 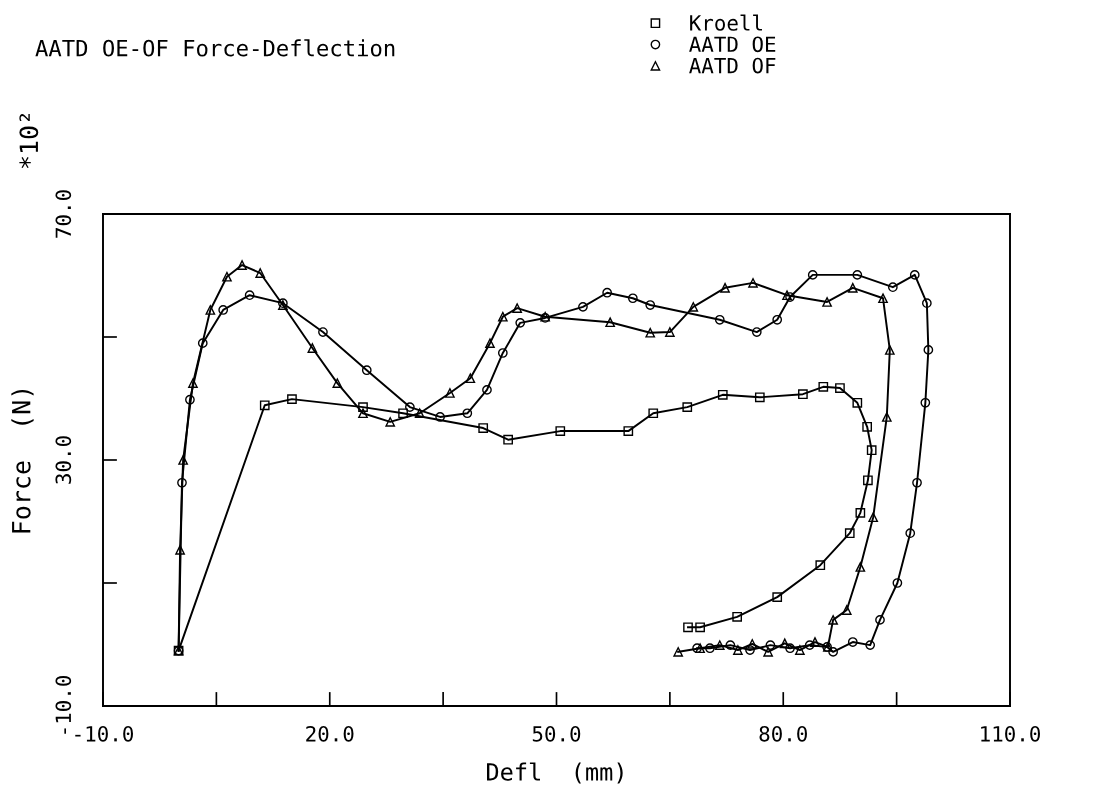 What do you see at coordinates (556, 733) in the screenshot?
I see `x-tick-label: 50.0` at bounding box center [556, 733].